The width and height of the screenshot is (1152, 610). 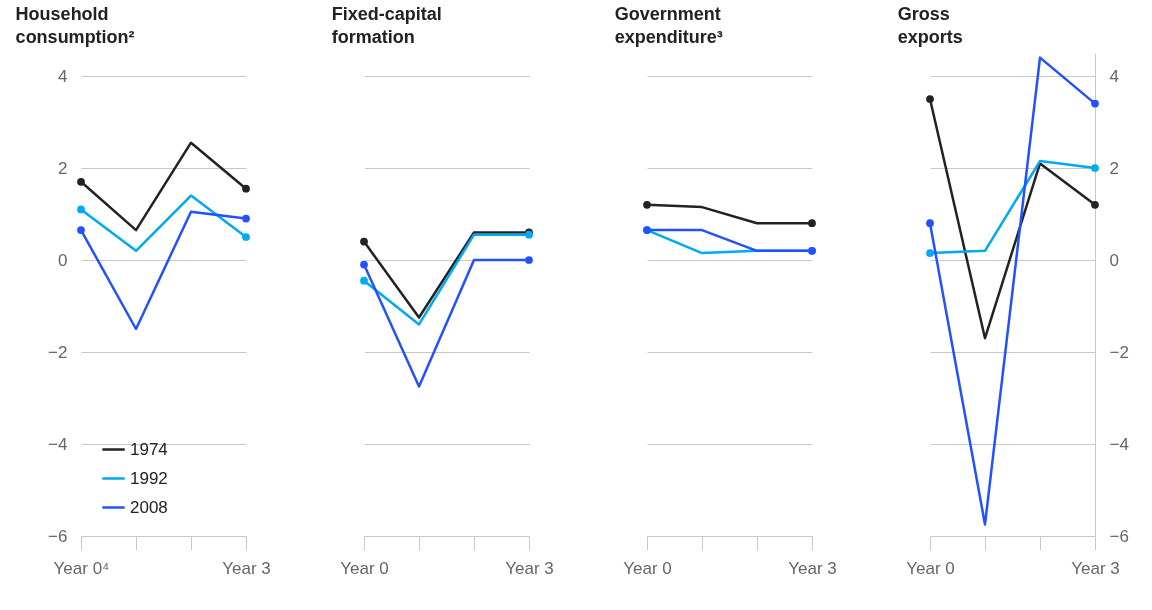 I want to click on legend-label: 1992, so click(x=149, y=478).